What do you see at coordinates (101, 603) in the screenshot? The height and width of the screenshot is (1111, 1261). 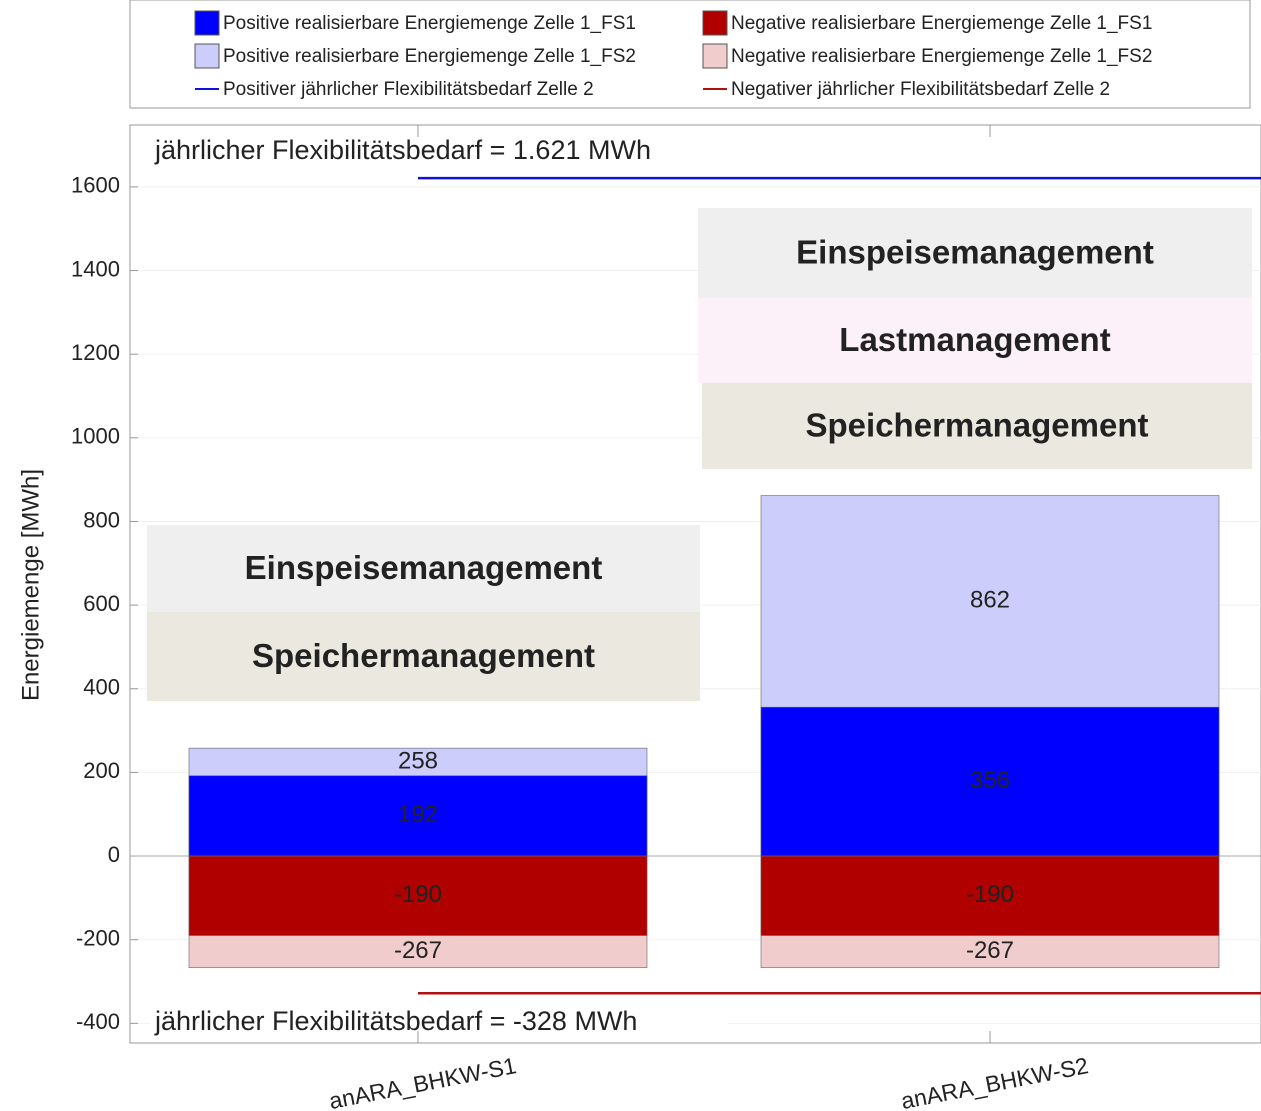 I see `y-tick-label: 600` at bounding box center [101, 603].